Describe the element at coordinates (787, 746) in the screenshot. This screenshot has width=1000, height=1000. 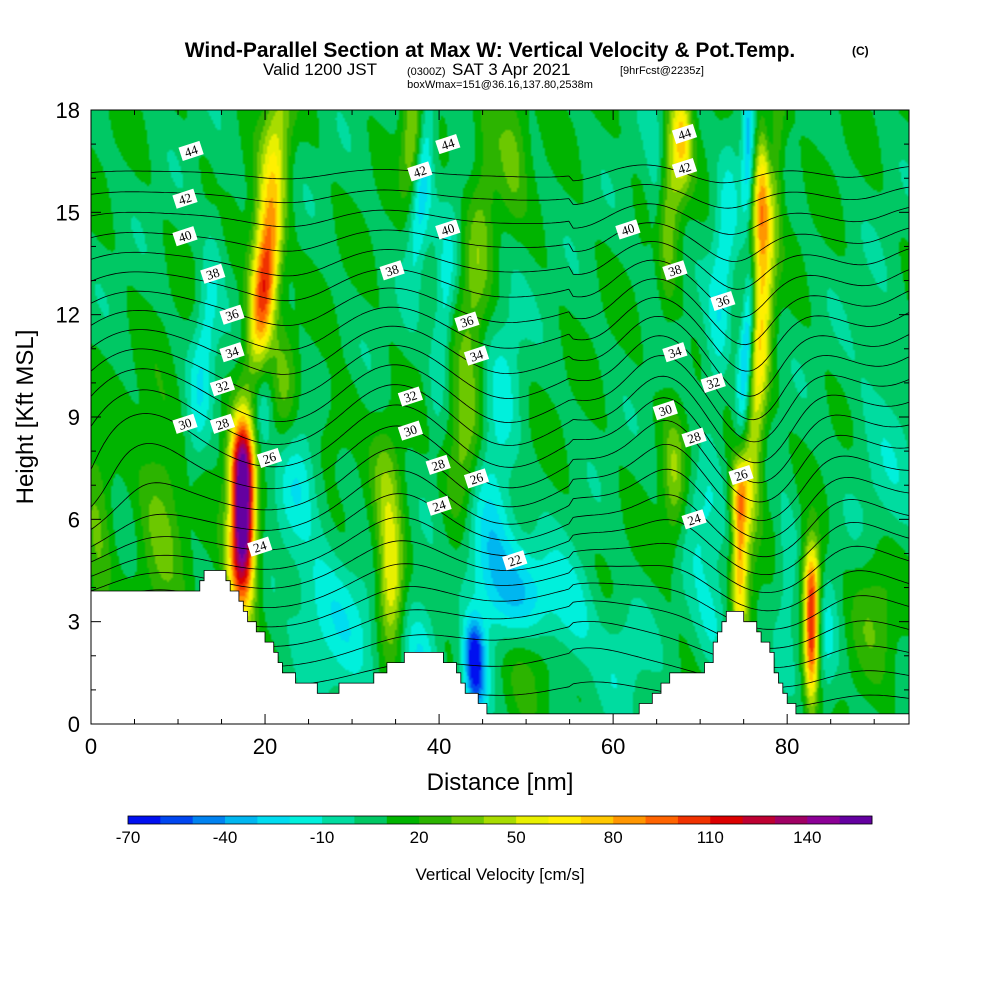
I see `x-tick-label: 80` at that location.